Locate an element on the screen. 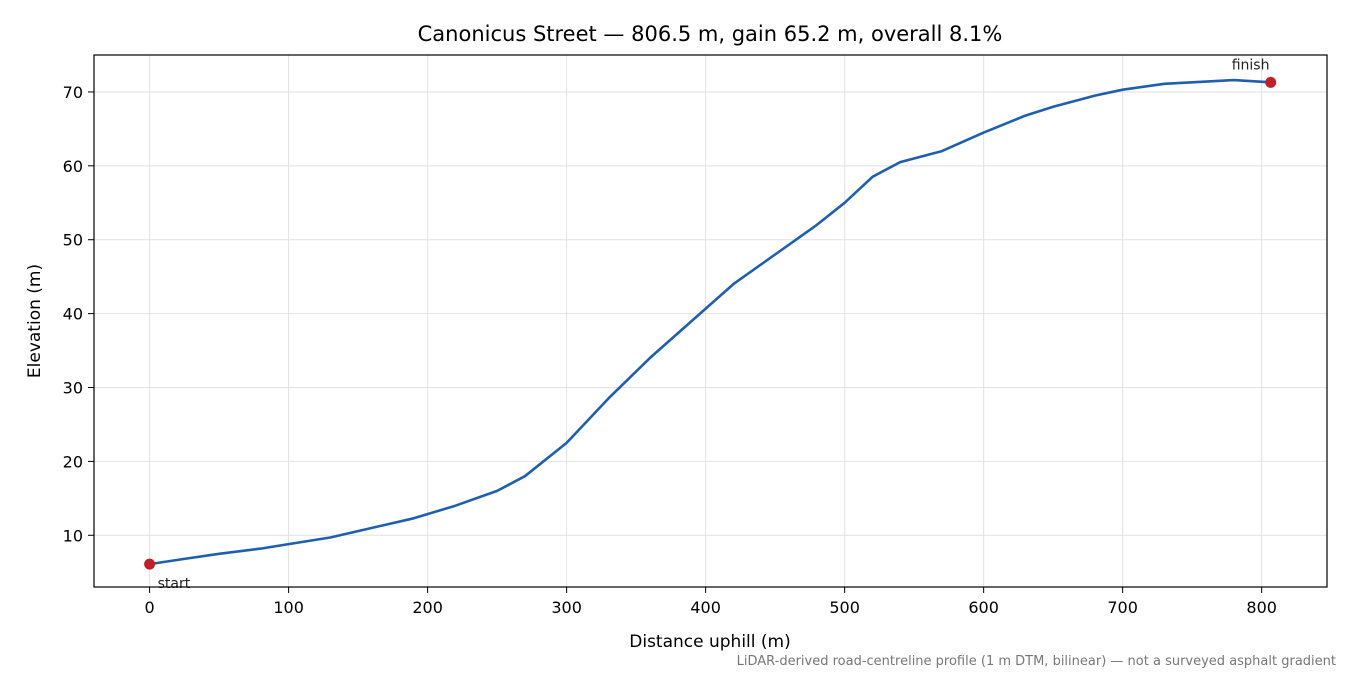 This screenshot has width=1350, height=675. x-tick-label: 0 is located at coordinates (150, 607).